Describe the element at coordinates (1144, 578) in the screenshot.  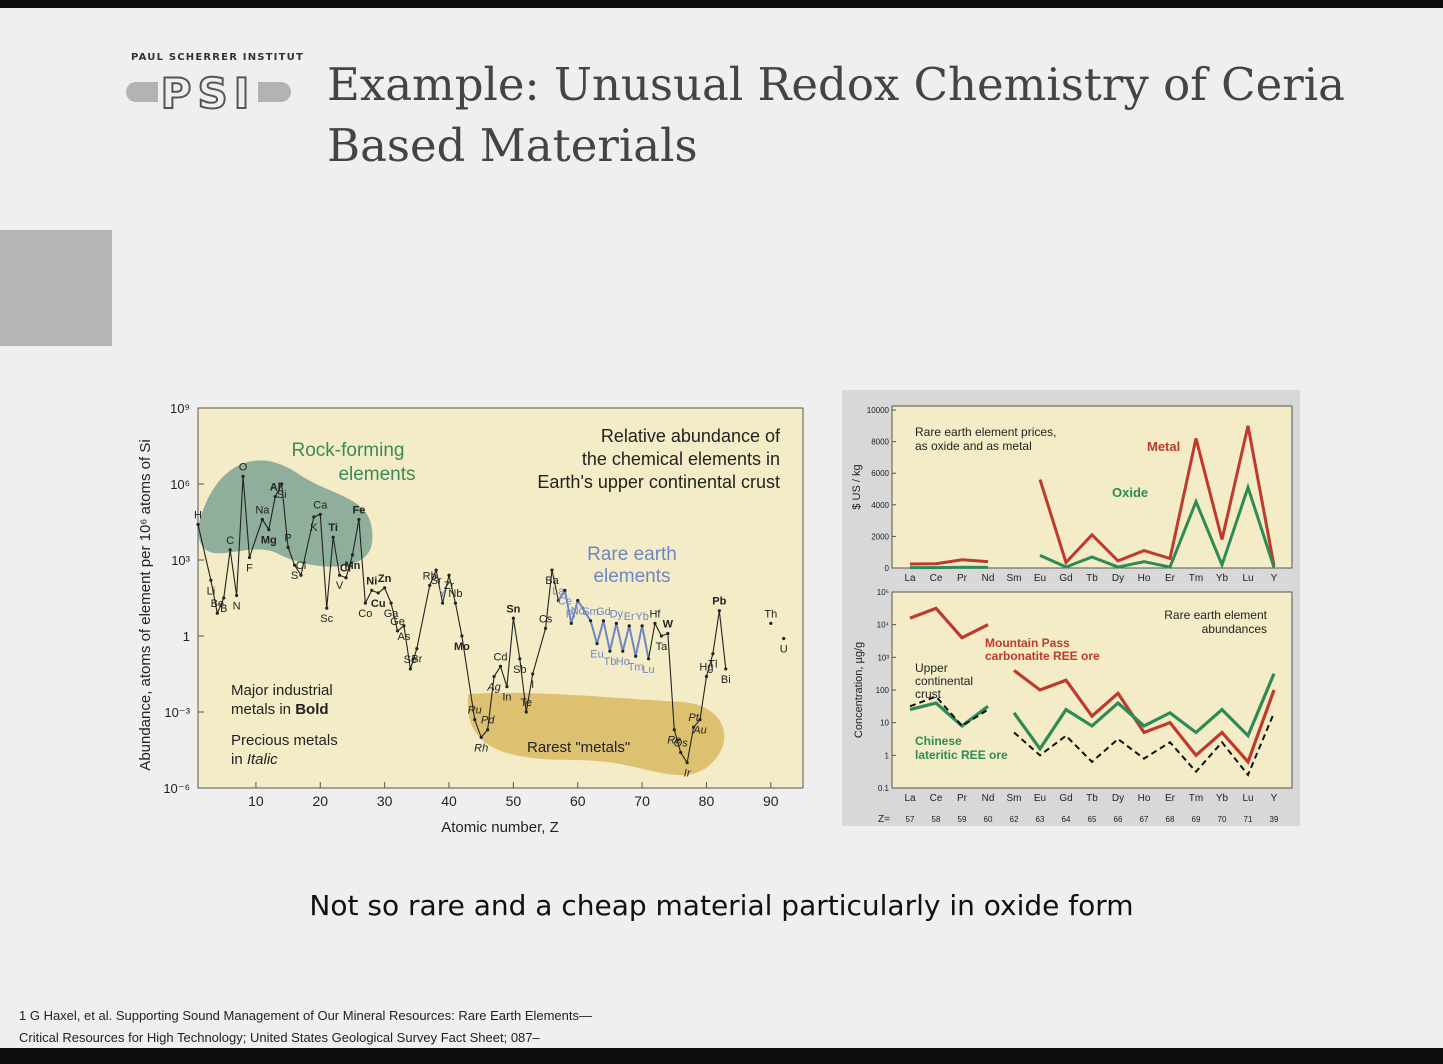
I see `price-x-tick-label: Ho` at that location.